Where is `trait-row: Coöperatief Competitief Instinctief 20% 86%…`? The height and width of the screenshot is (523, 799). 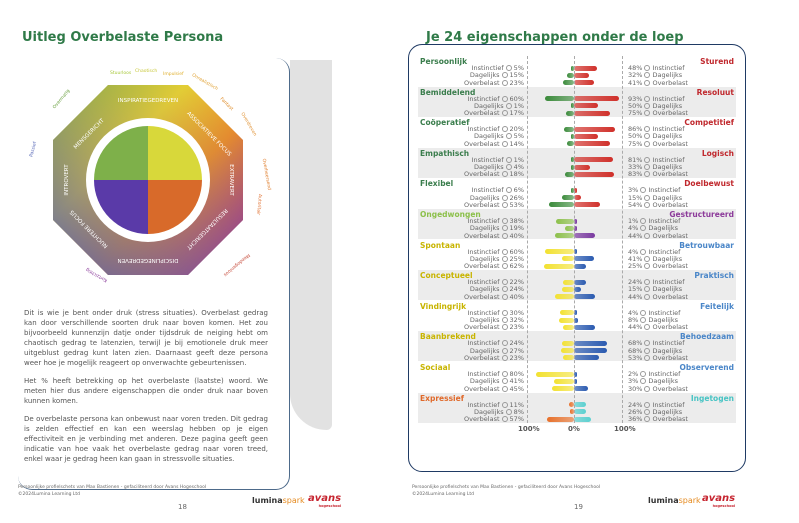
trait-row: Coöperatief Competitief Instinctief 20% 86%… is located at coordinates (577, 132).